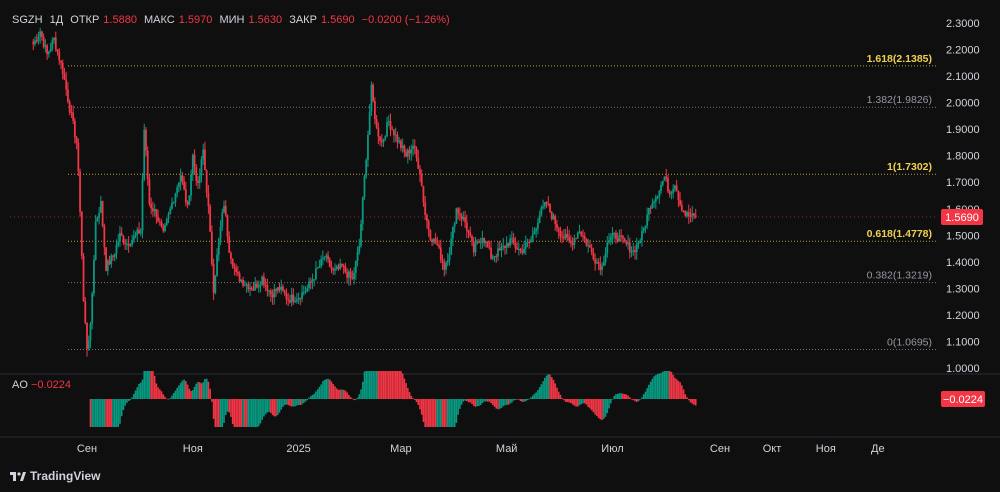  What do you see at coordinates (56, 20) in the screenshot?
I see `interval-label: 1Д` at bounding box center [56, 20].